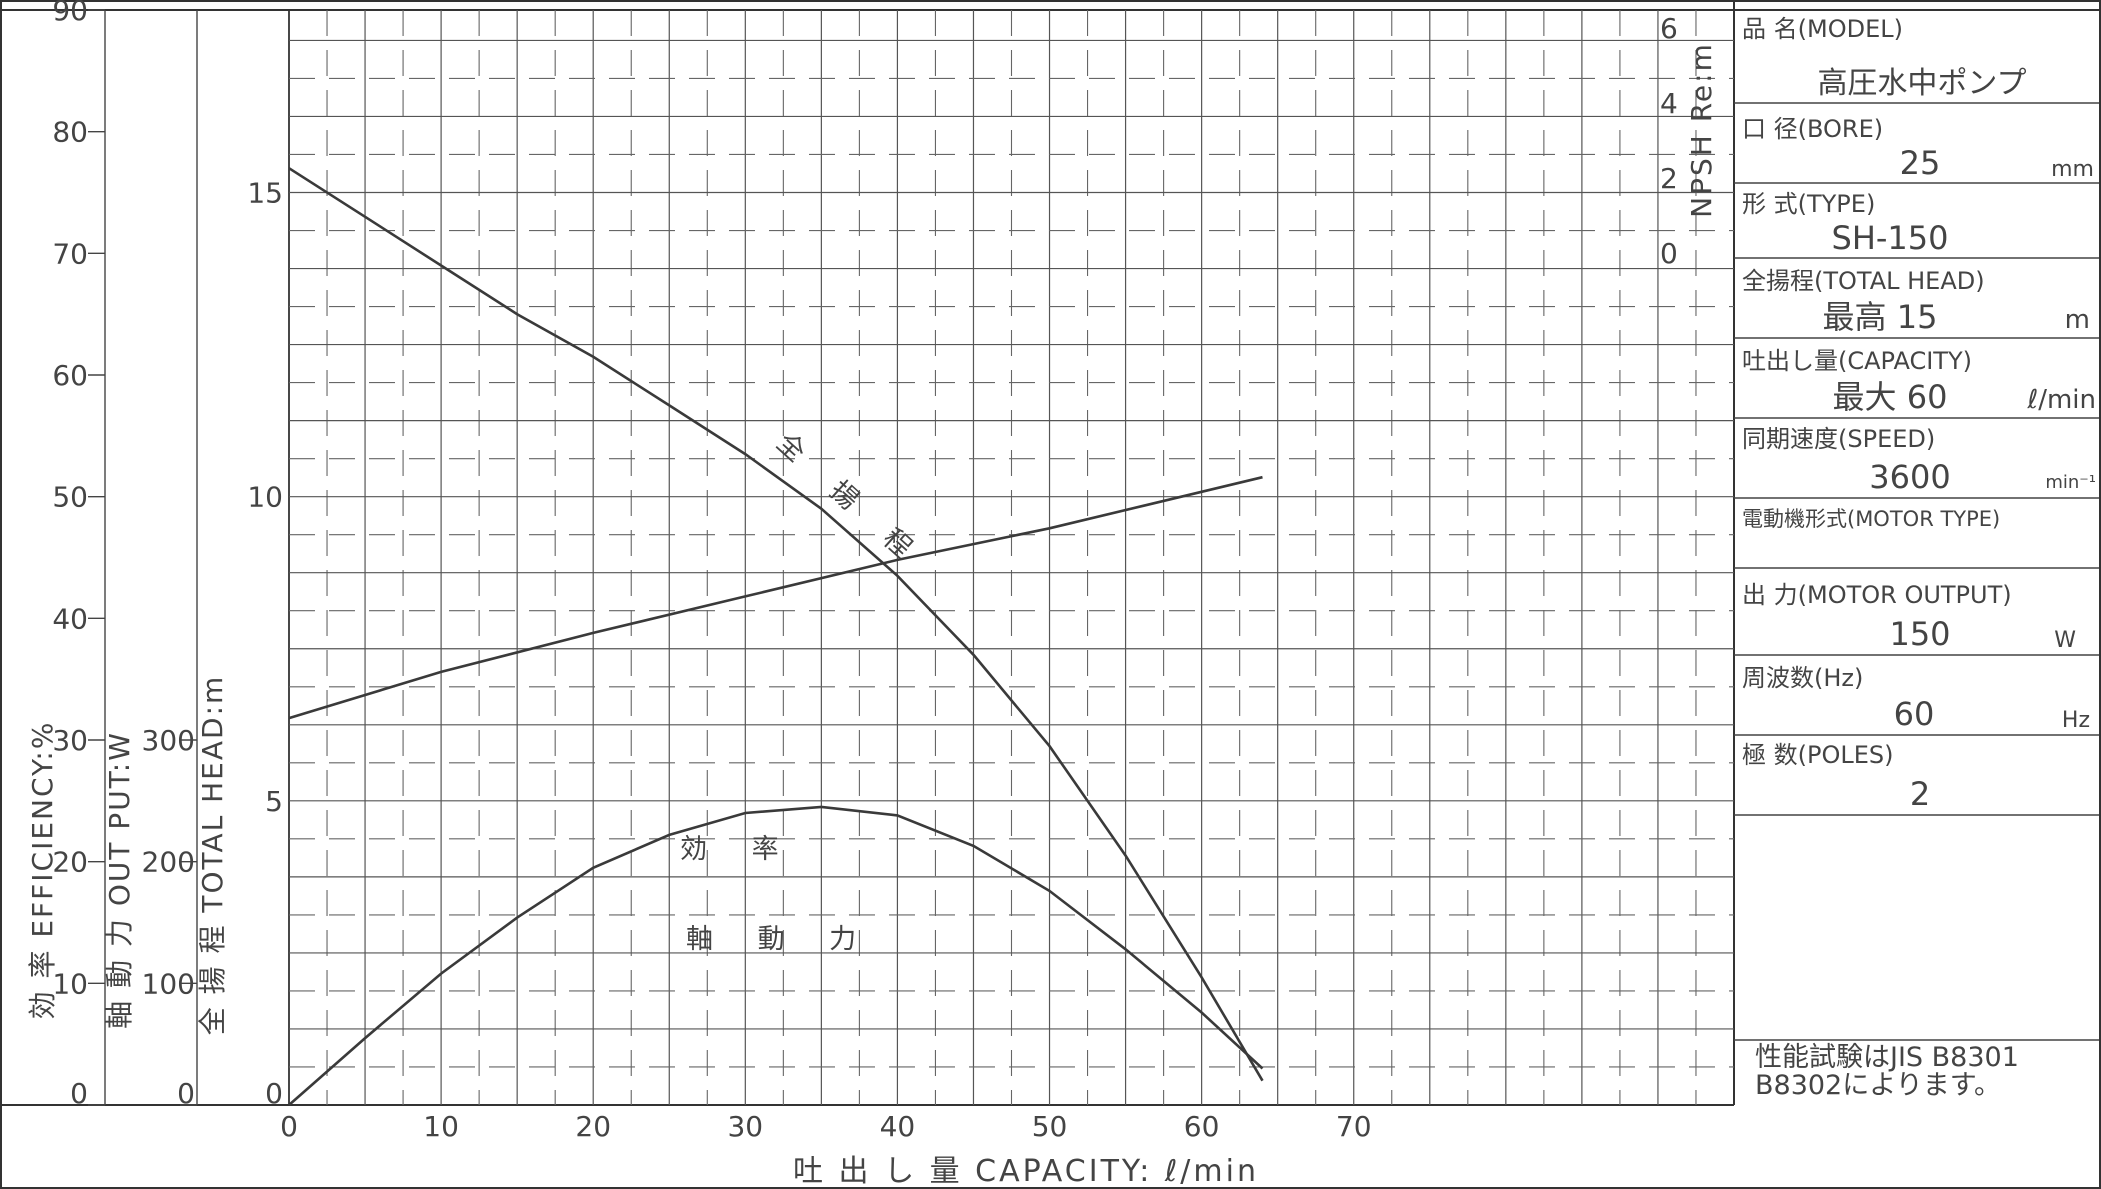 Image resolution: width=2101 pixels, height=1189 pixels. Describe the element at coordinates (1818, 755) in the screenshot. I see `poles-label: 極 数(POLES)` at that location.